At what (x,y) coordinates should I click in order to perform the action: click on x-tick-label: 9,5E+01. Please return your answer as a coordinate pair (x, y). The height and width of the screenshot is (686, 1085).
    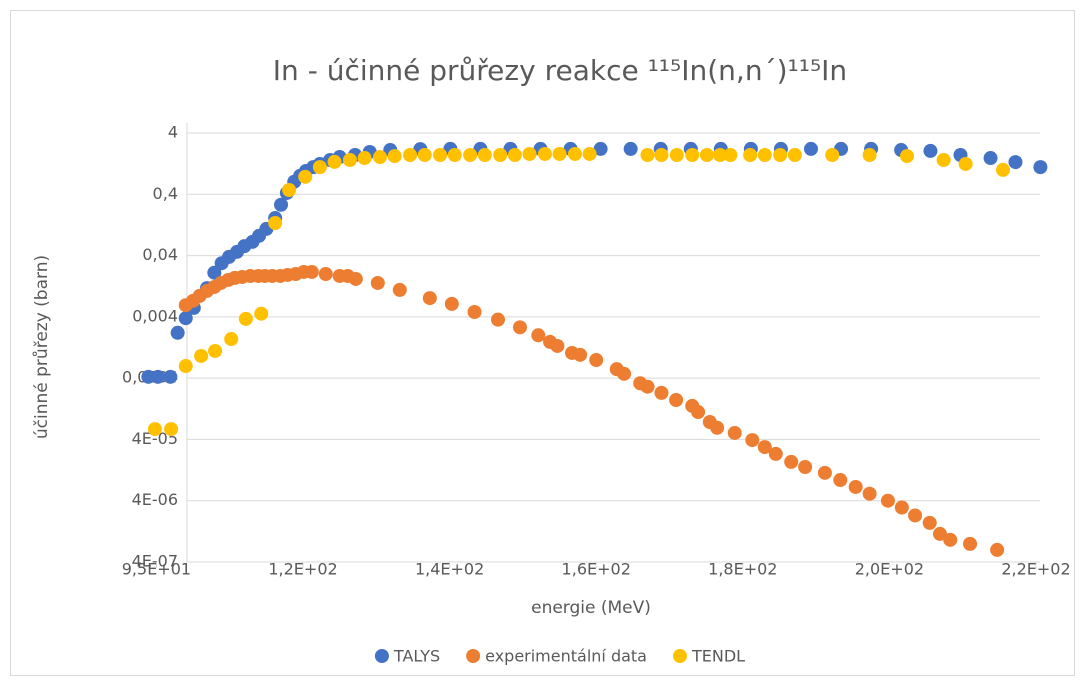
    Looking at the image, I should click on (156, 569).